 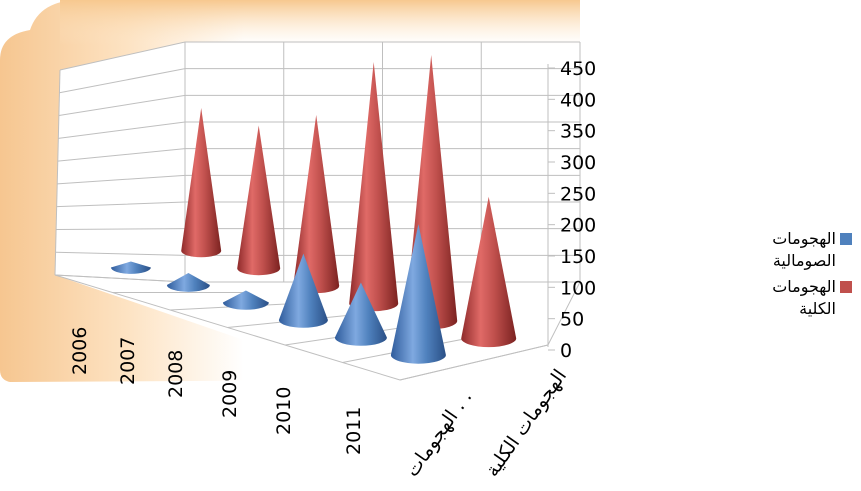 What do you see at coordinates (354, 431) in the screenshot?
I see `category-label: 2011` at bounding box center [354, 431].